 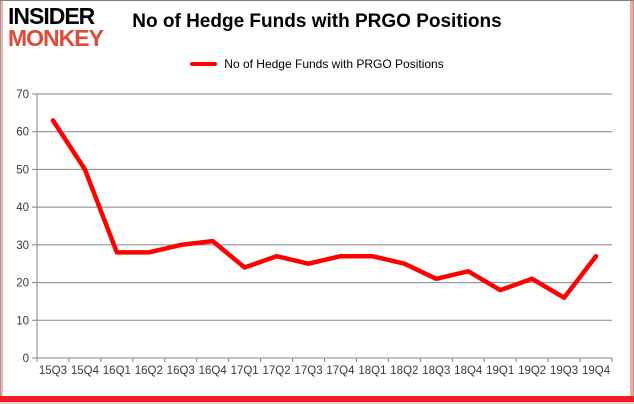 I want to click on frame-border-top, so click(x=317, y=0).